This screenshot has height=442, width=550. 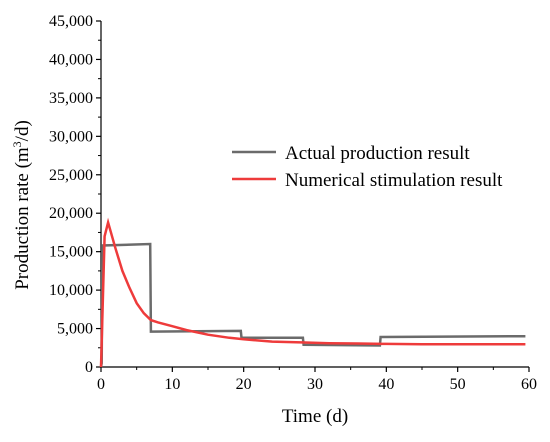 What do you see at coordinates (71, 98) in the screenshot?
I see `y-tick-label: 35,000` at bounding box center [71, 98].